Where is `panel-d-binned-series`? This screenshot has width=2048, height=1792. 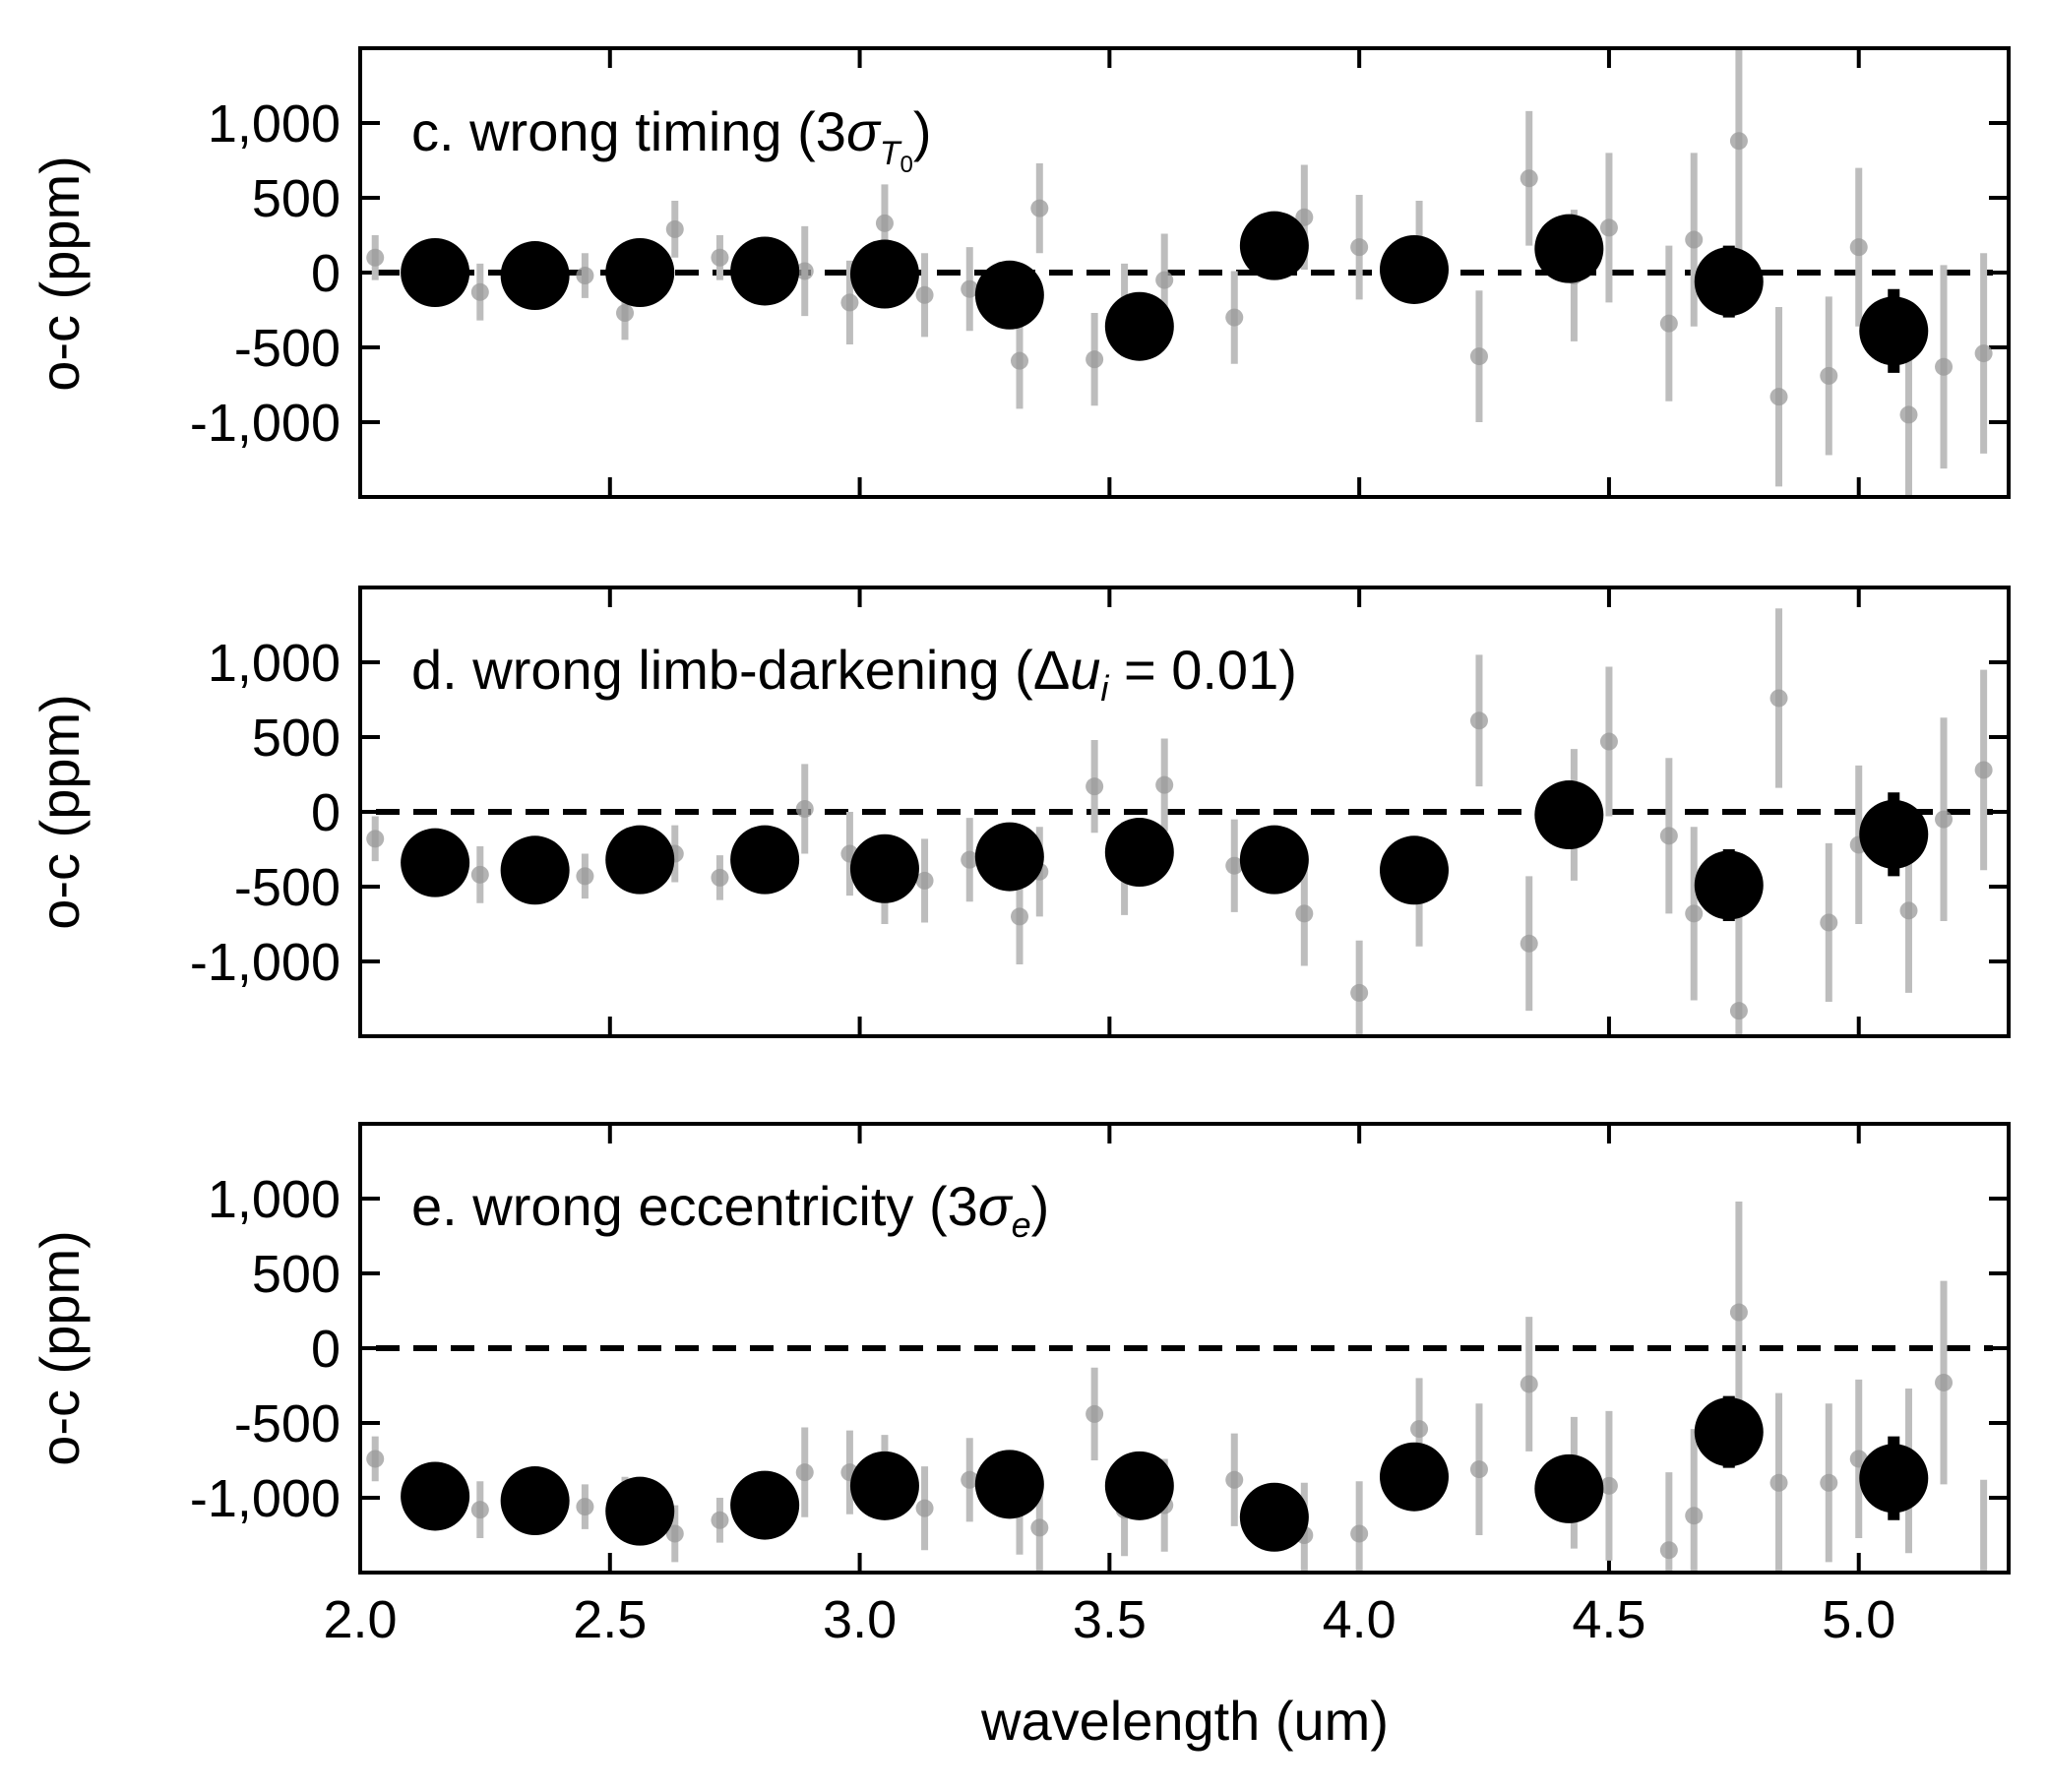
panel-d-binned-series is located at coordinates (1165, 851).